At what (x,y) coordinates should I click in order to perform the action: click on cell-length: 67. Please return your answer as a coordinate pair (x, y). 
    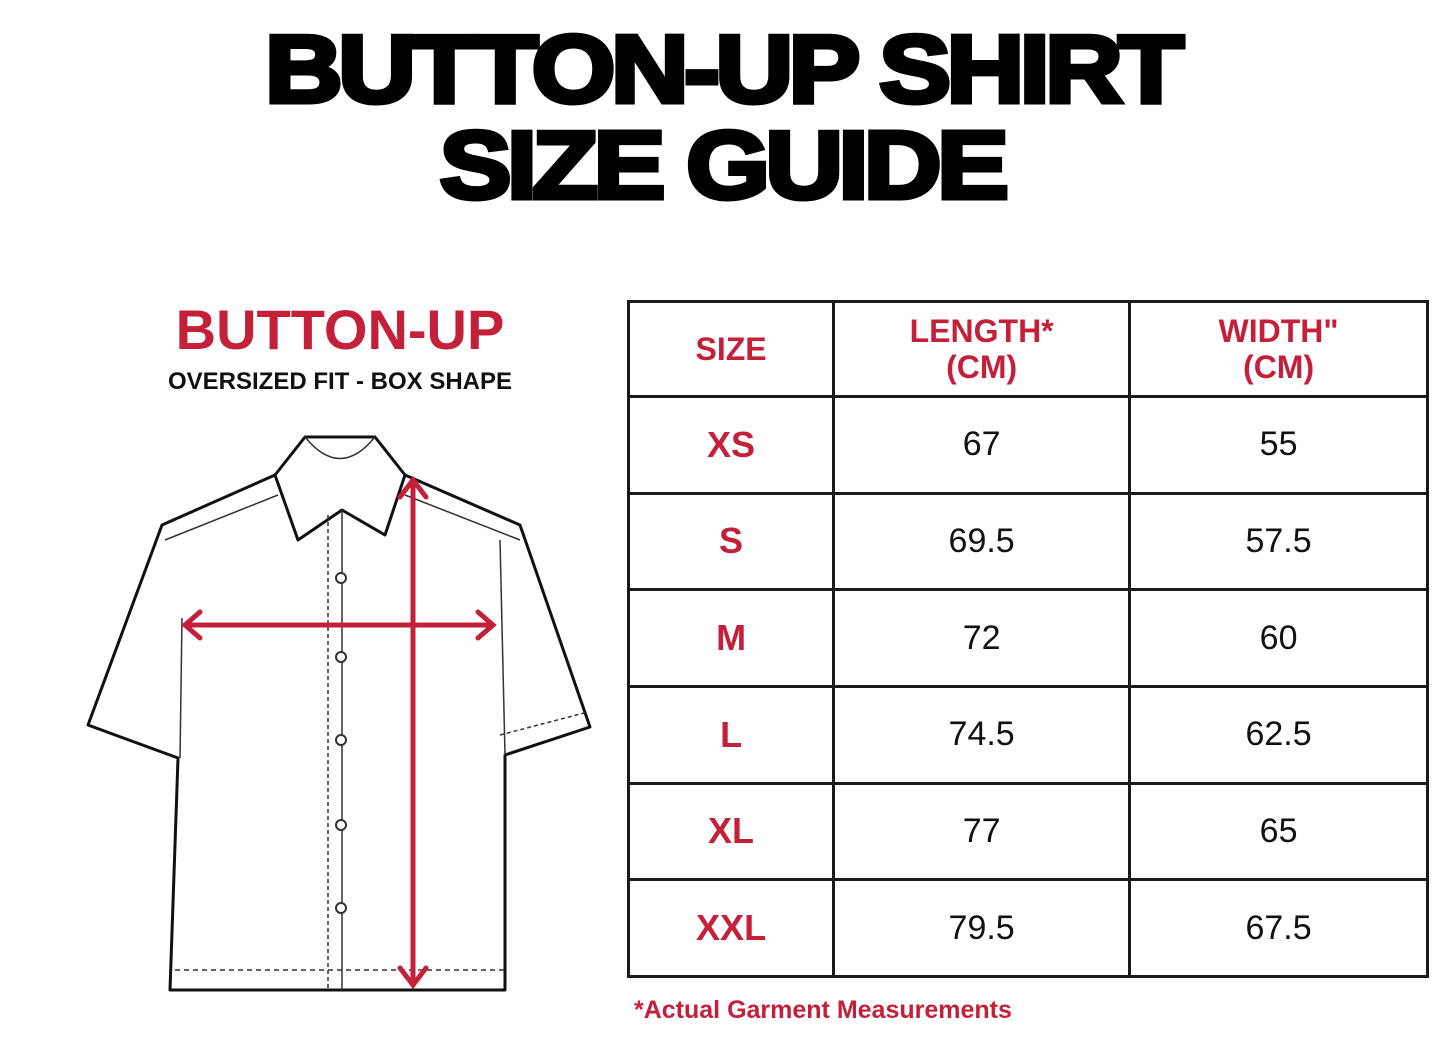
    Looking at the image, I should click on (982, 445).